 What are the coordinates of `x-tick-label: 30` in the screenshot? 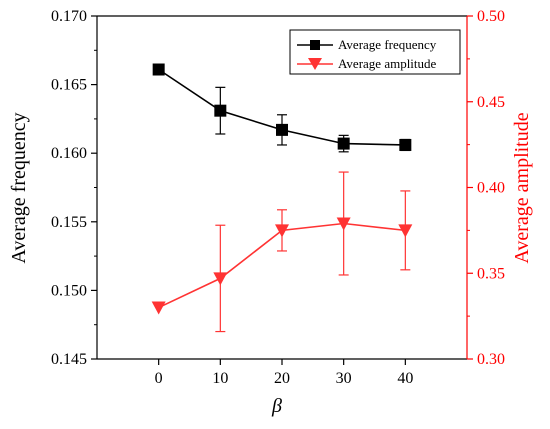 It's located at (344, 378).